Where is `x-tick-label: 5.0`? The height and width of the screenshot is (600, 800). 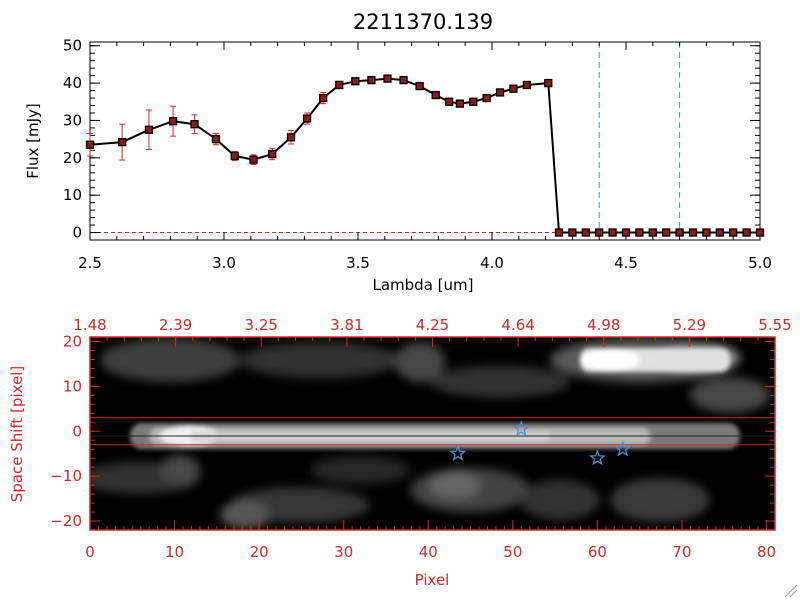 x-tick-label: 5.0 is located at coordinates (760, 263).